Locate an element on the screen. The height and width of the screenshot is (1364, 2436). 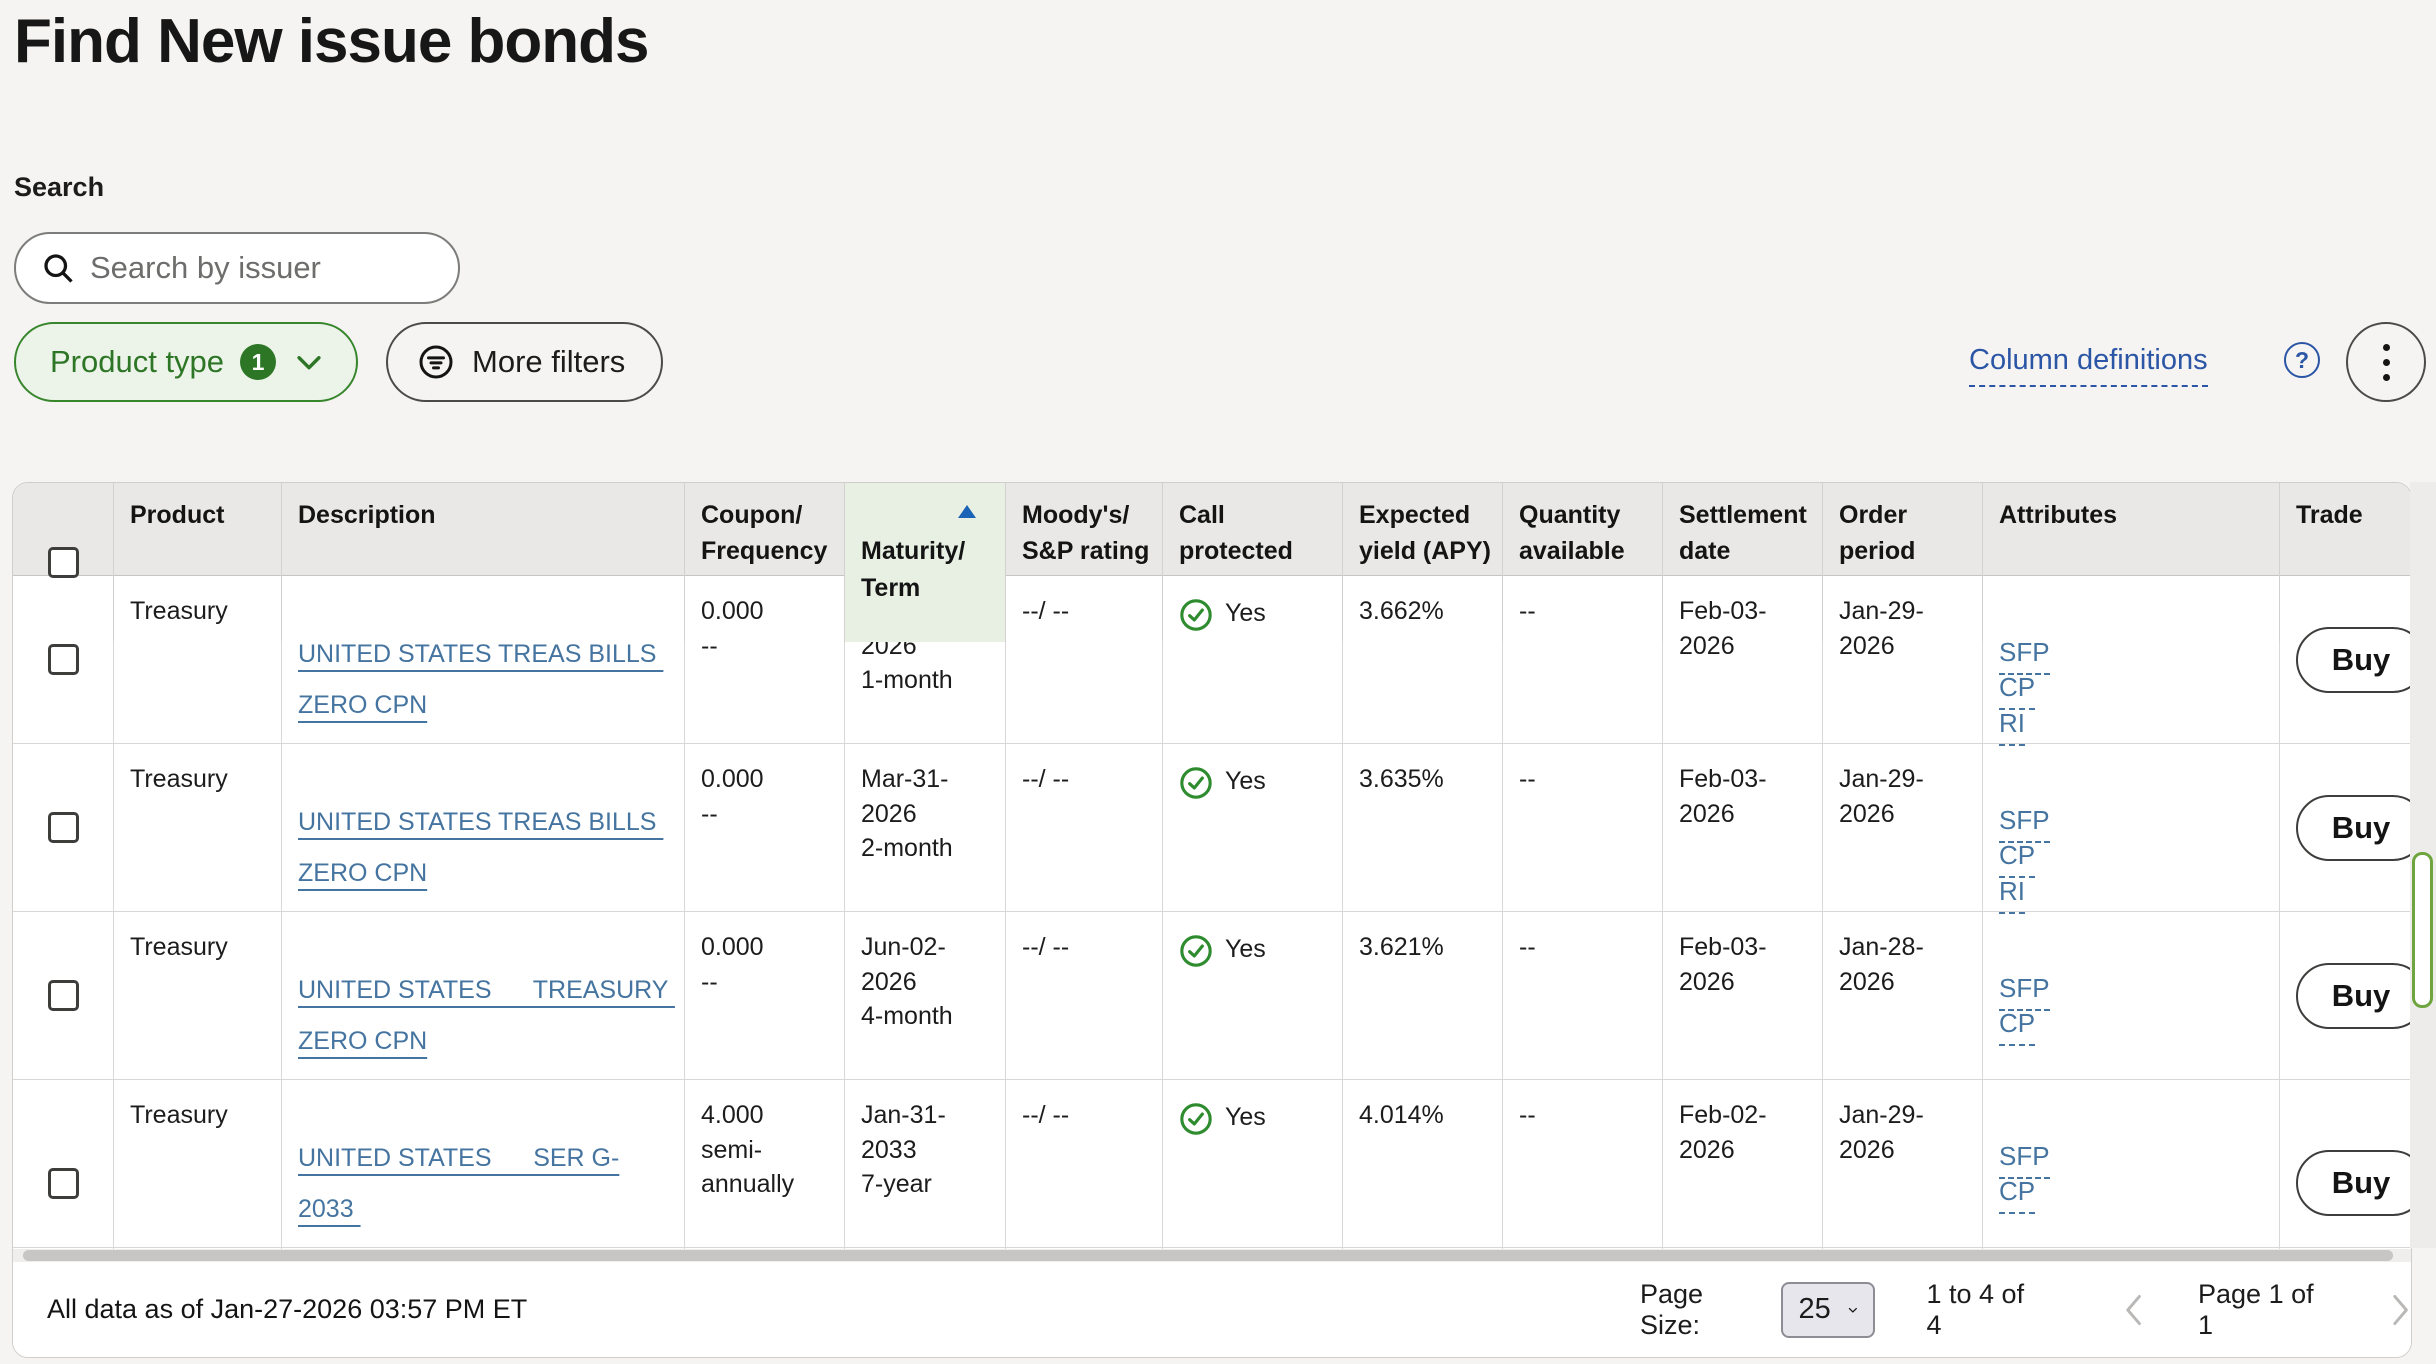
attributes-cell: SFP CP is located at coordinates (2131, 995).